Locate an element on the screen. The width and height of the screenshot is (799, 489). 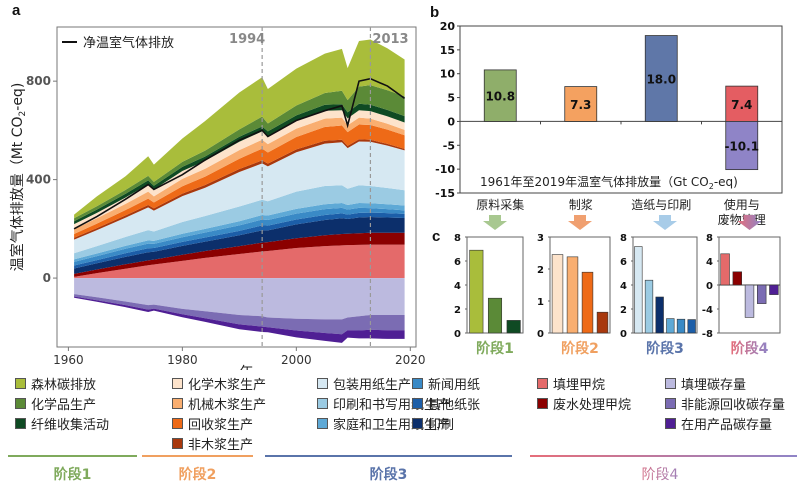
legend-item: 机械木浆生产 is located at coordinates (219, 403).